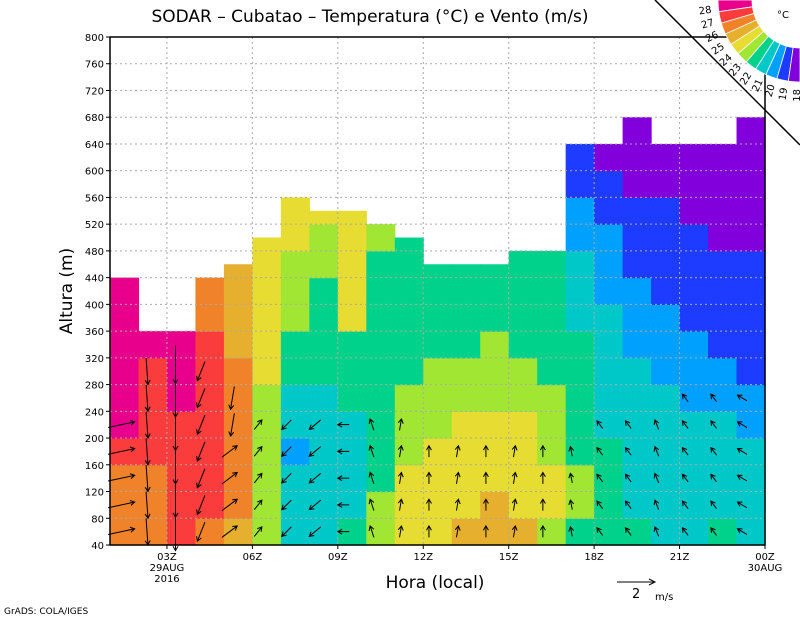 Image resolution: width=800 pixels, height=618 pixels. What do you see at coordinates (652, 582) in the screenshot?
I see `wind-reference-arrowhead` at bounding box center [652, 582].